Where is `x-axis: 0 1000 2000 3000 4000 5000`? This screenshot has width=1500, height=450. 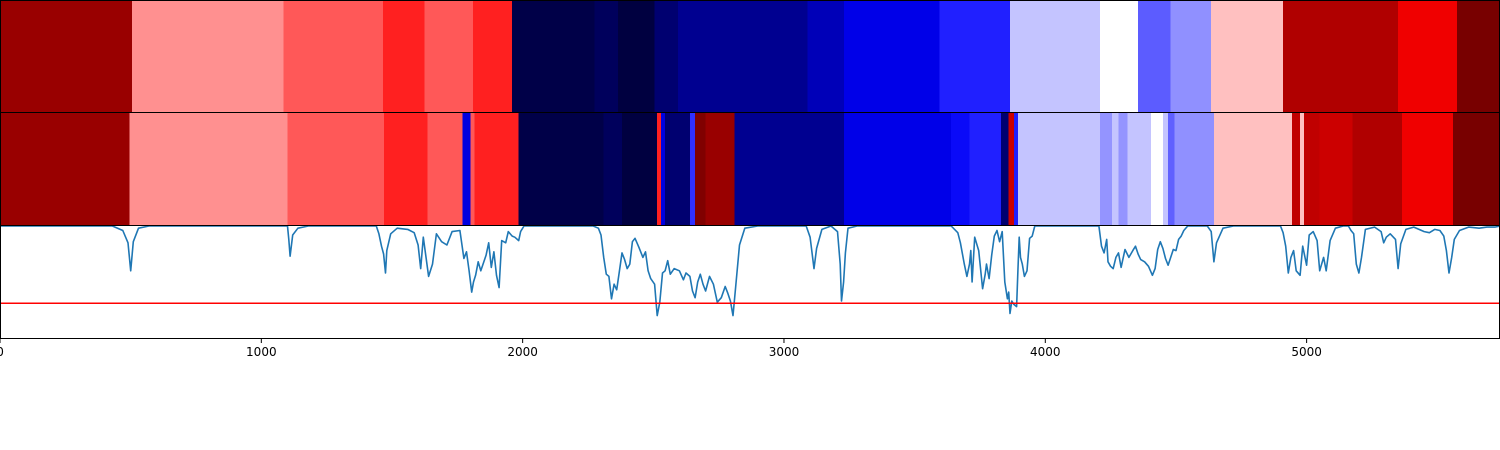 x-axis: 0 1000 2000 3000 4000 5000 is located at coordinates (661, 348).